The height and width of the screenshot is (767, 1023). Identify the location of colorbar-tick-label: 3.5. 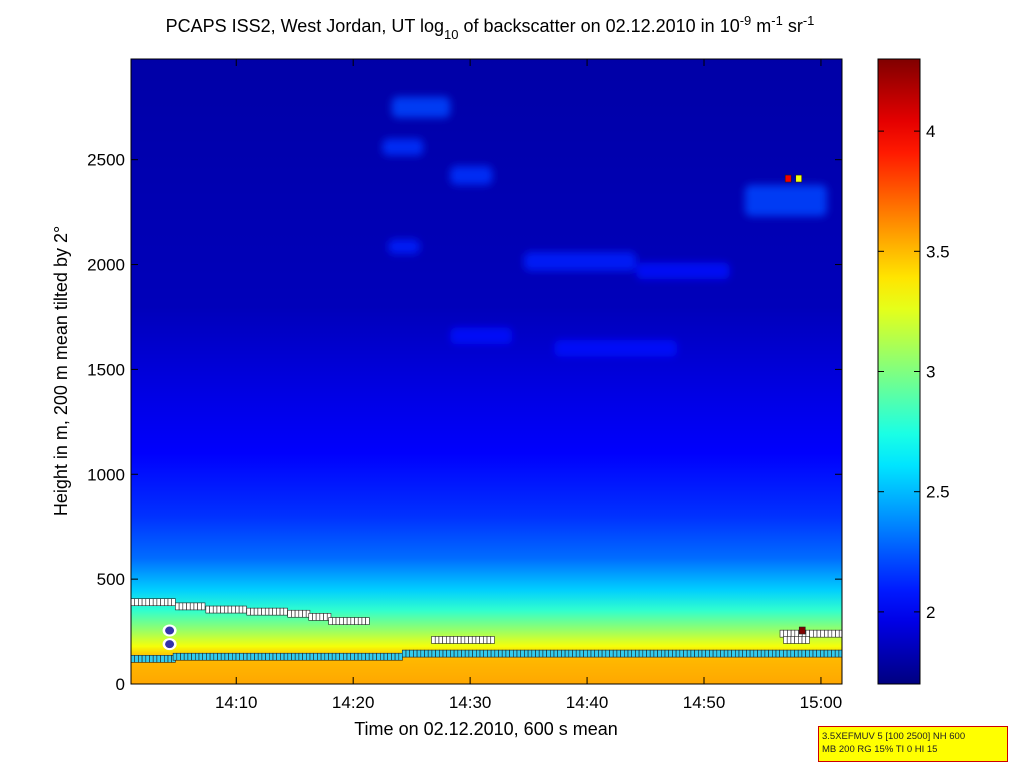
(938, 251).